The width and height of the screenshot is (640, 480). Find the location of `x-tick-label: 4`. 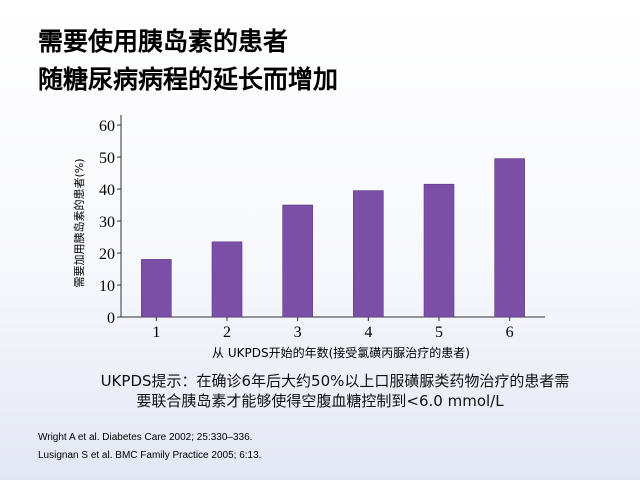

x-tick-label: 4 is located at coordinates (368, 332).